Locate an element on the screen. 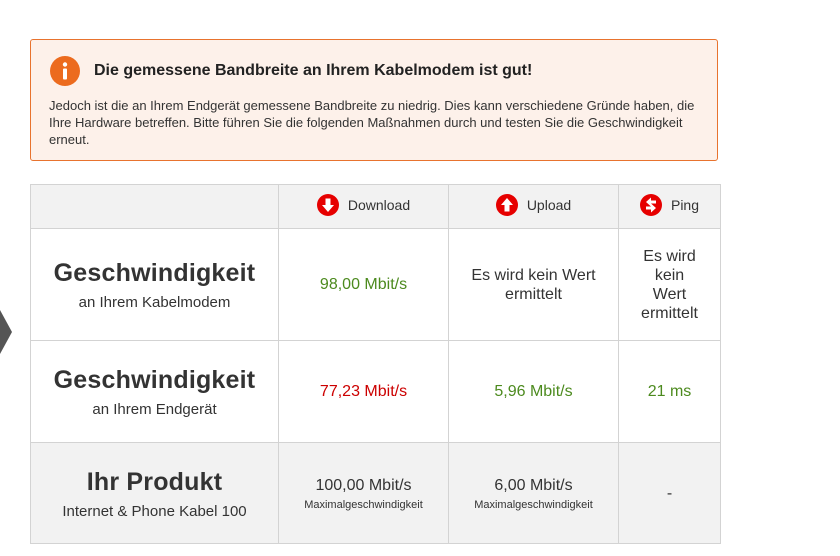 The image size is (840, 556). row-subtitle: an Ihrem Endgerät is located at coordinates (154, 409).